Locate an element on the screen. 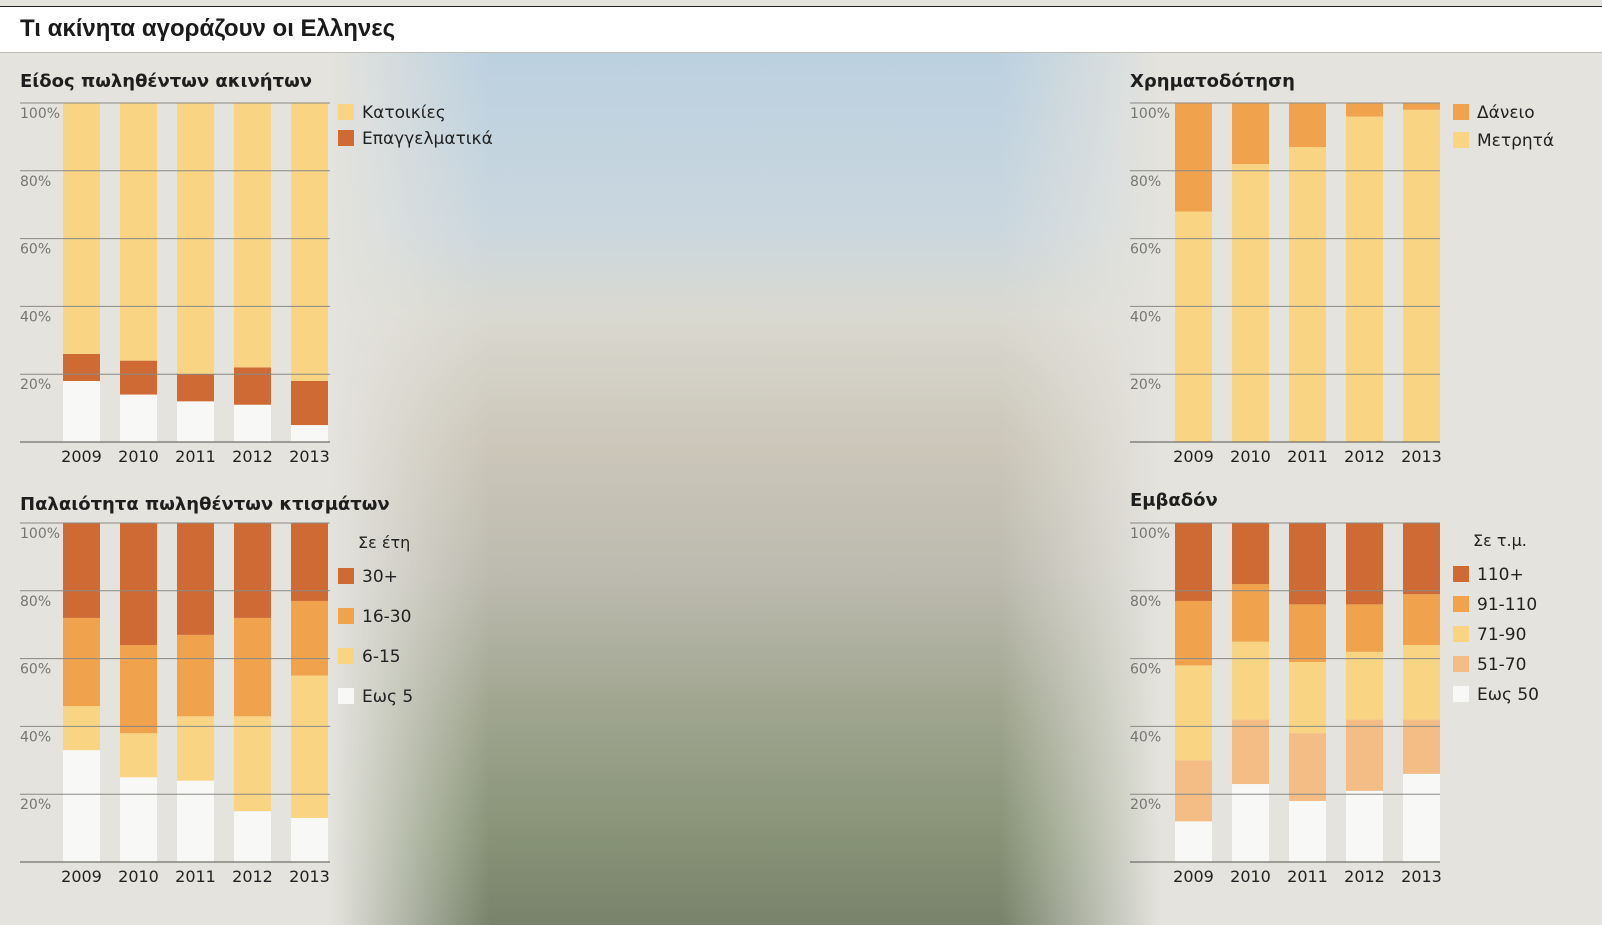  chart-title: Χρηματοδότηση is located at coordinates (1212, 81).